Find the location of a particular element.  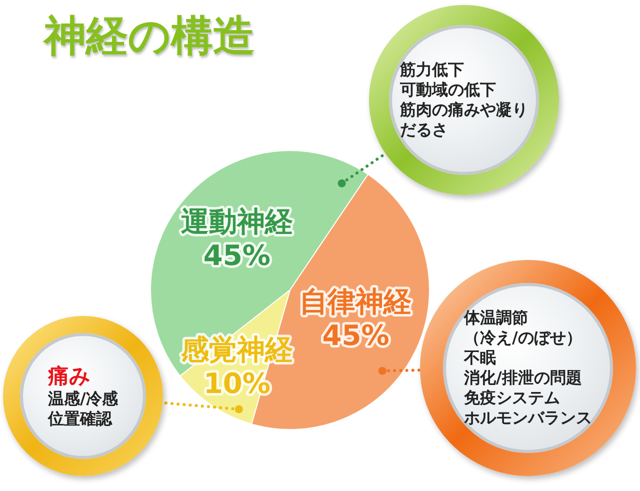

text: 筋力低下 is located at coordinates (432, 70).